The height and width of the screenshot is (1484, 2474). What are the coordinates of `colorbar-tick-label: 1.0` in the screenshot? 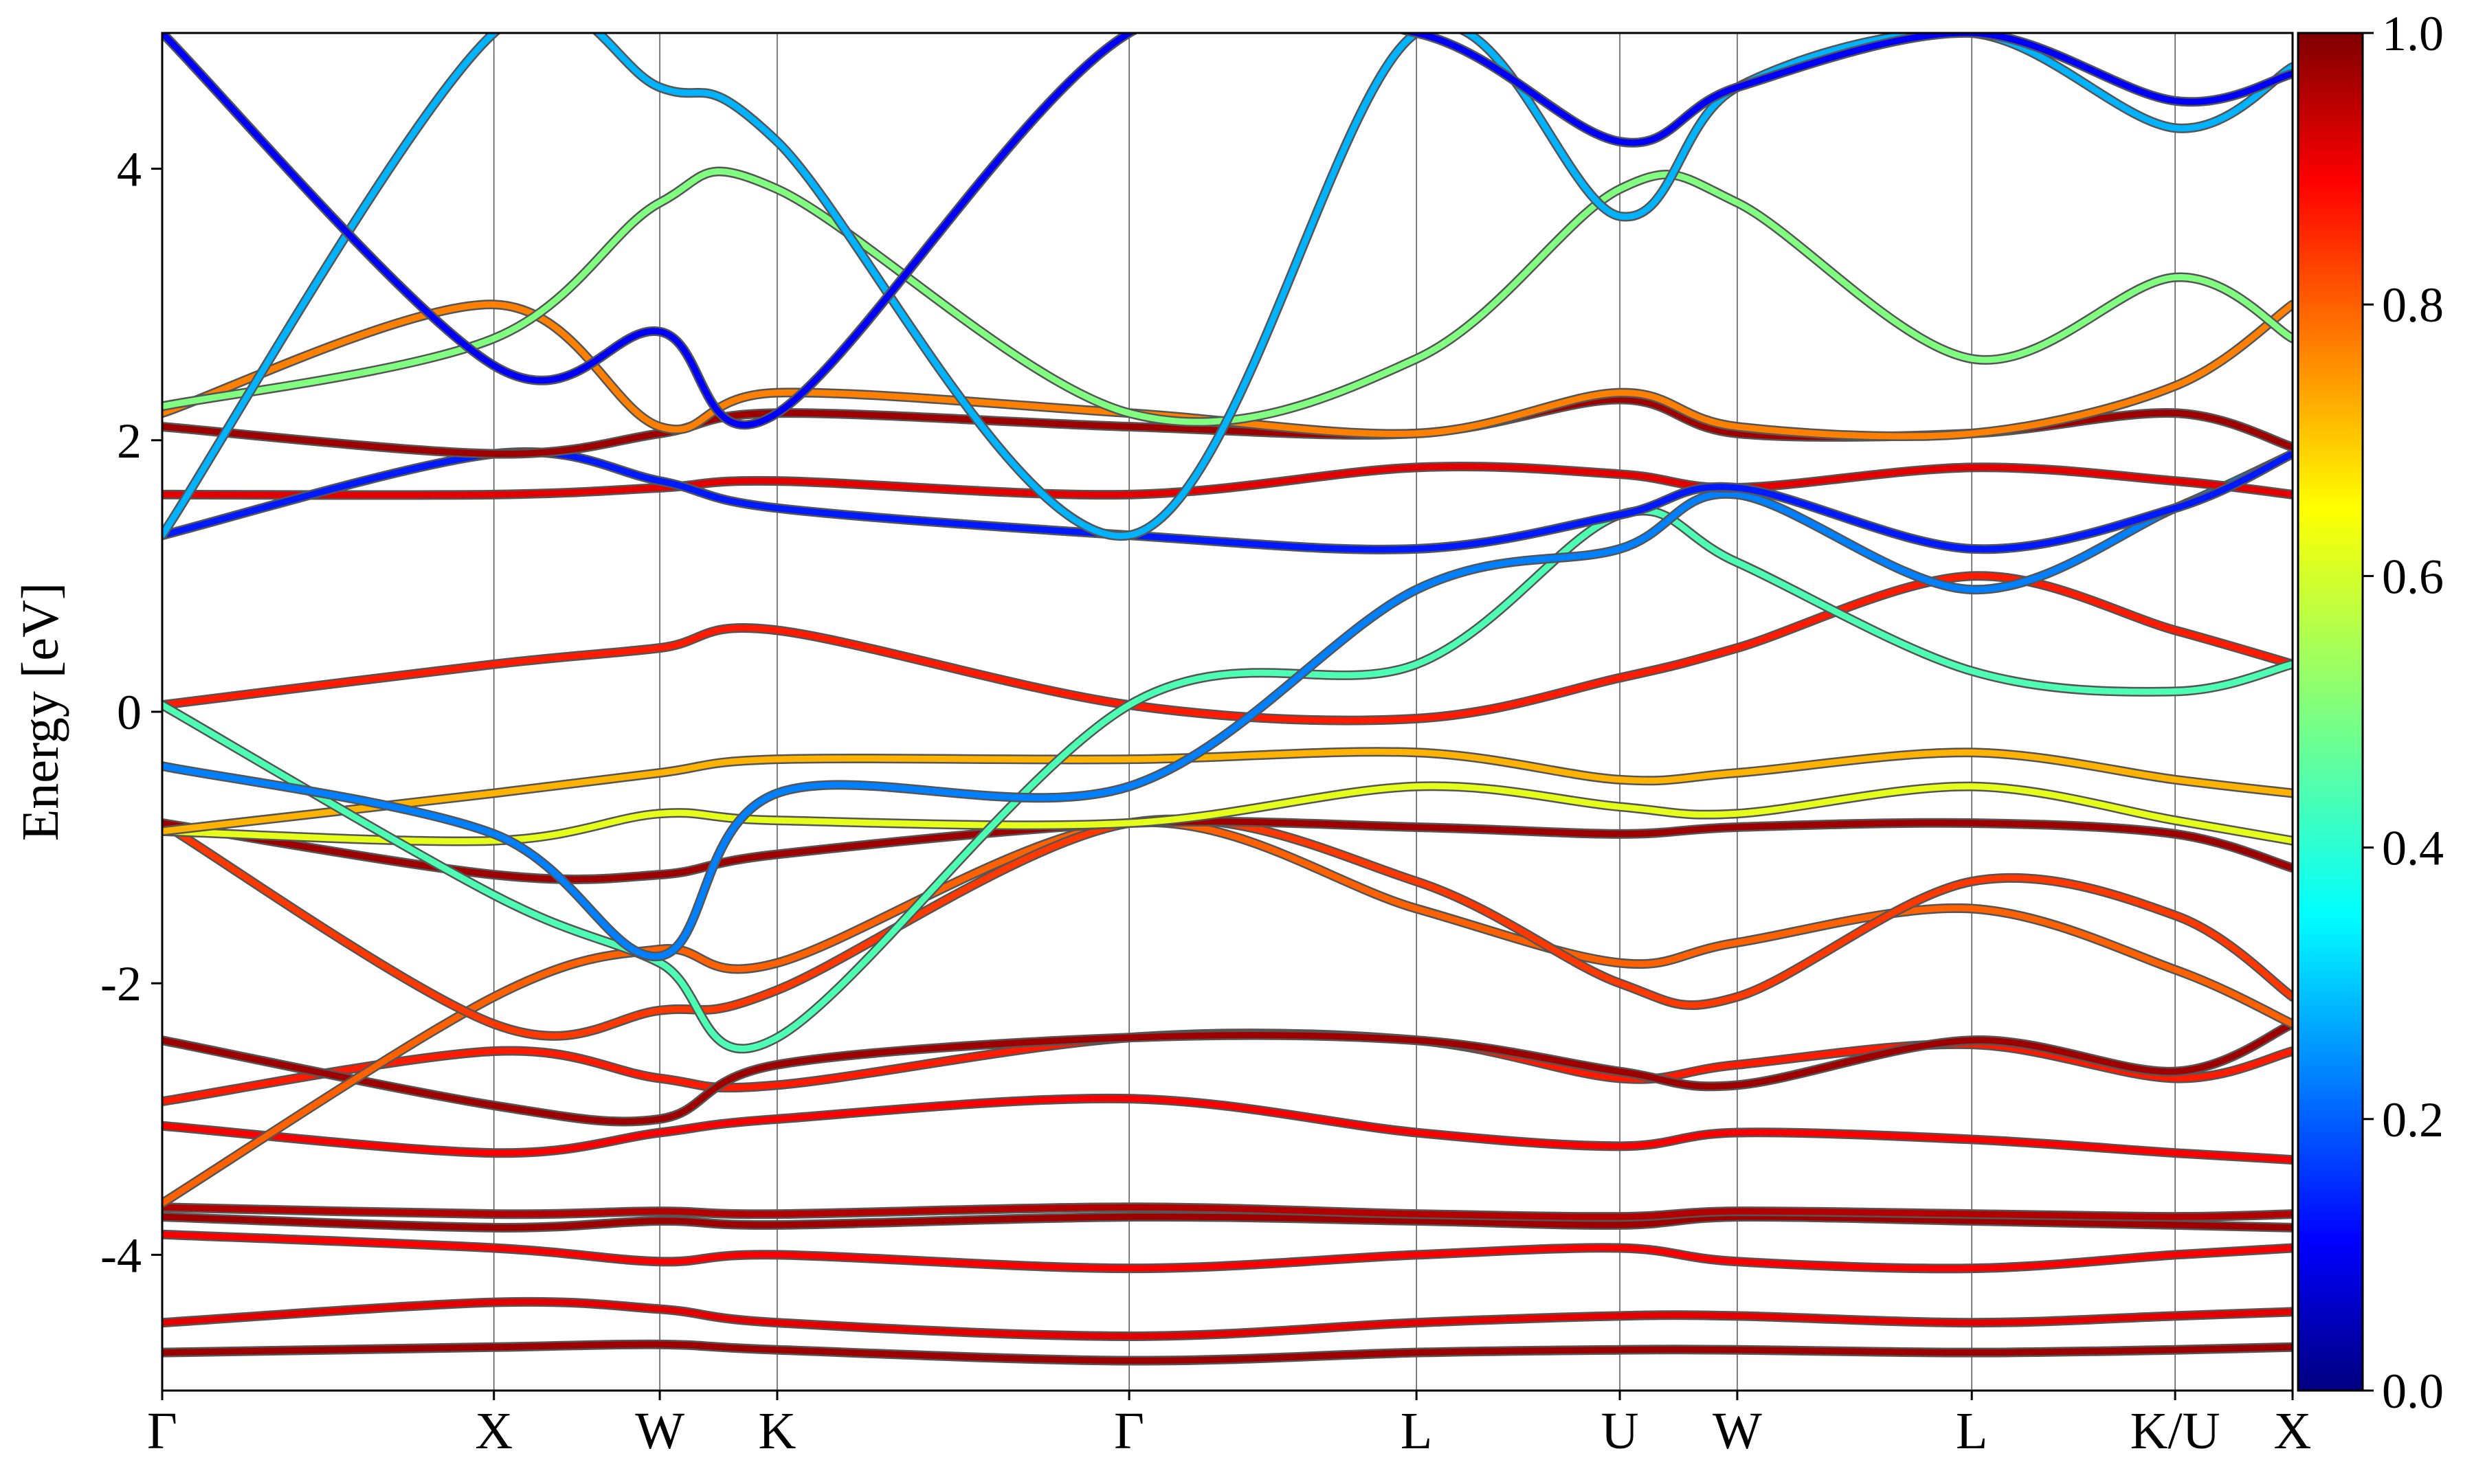 It's located at (2413, 33).